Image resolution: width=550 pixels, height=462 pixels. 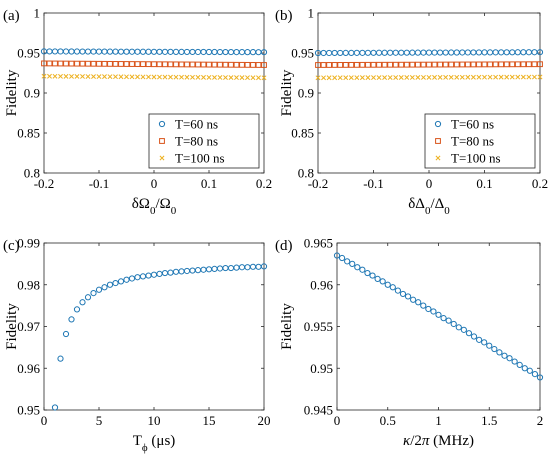 I want to click on y-tick-label: 0.98, so click(x=28, y=284).